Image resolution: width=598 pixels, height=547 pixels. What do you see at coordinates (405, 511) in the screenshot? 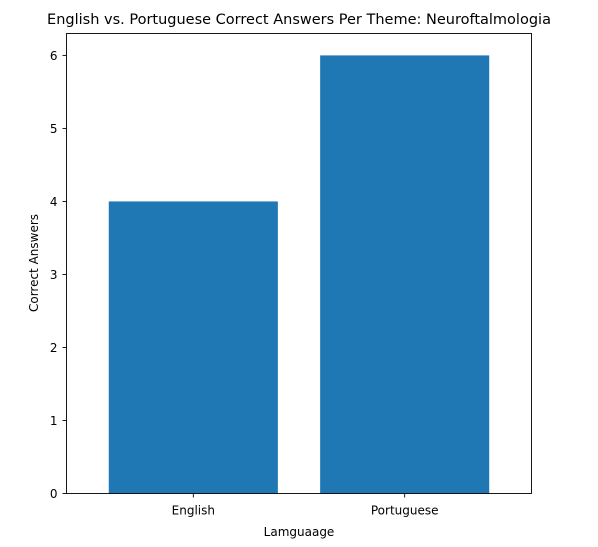
I see `x-tick-label: Portuguese` at bounding box center [405, 511].